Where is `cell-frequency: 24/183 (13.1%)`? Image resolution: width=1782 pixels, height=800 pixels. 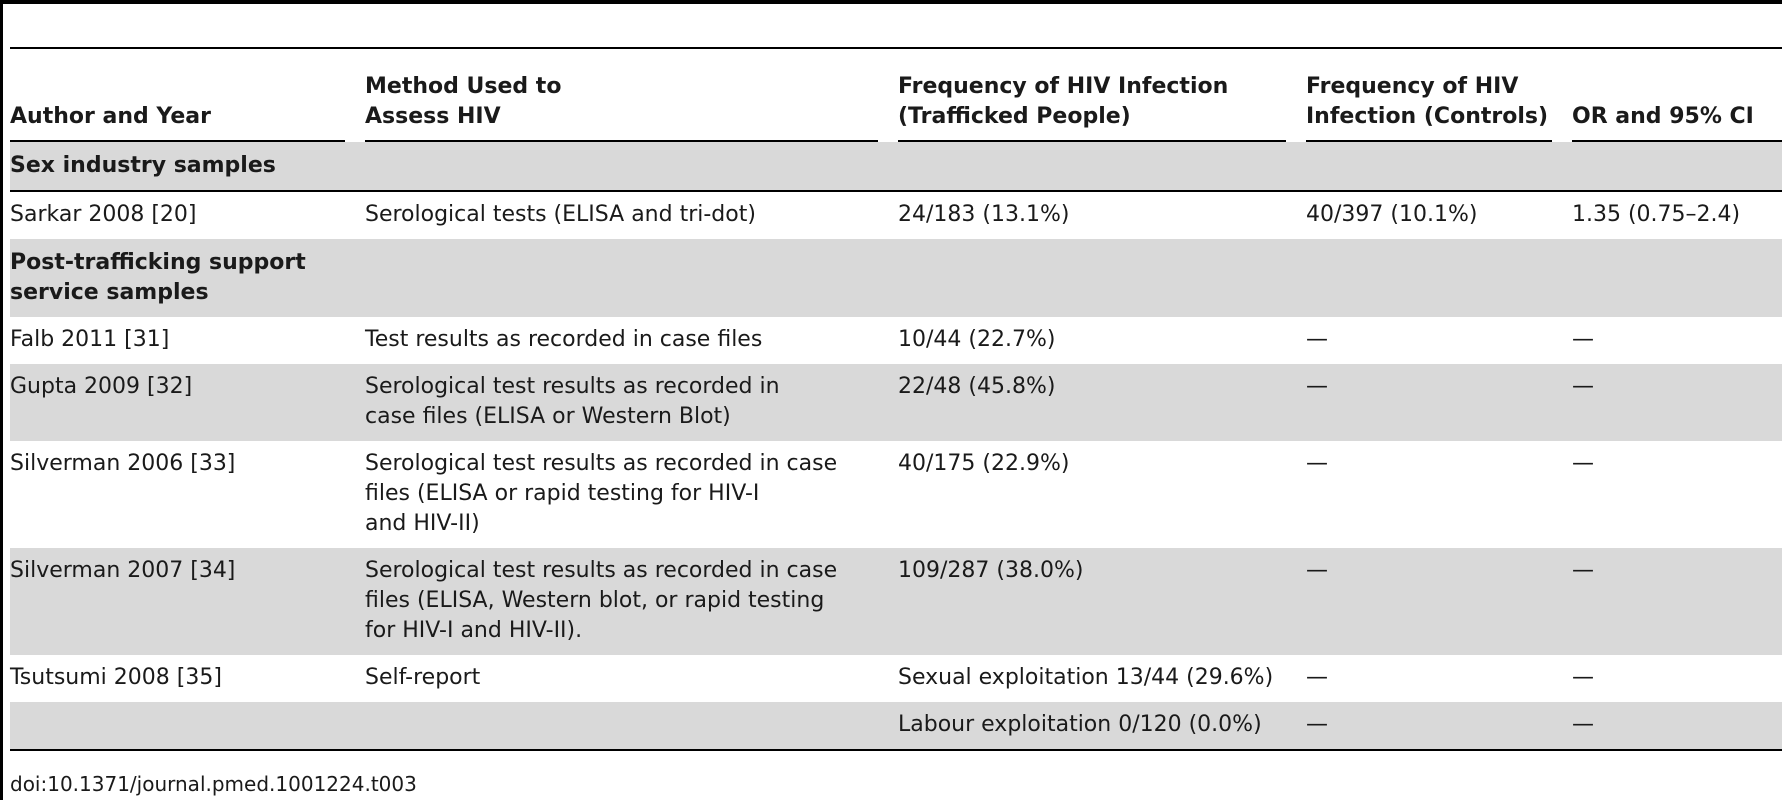
cell-frequency: 24/183 (13.1%) is located at coordinates (1102, 214).